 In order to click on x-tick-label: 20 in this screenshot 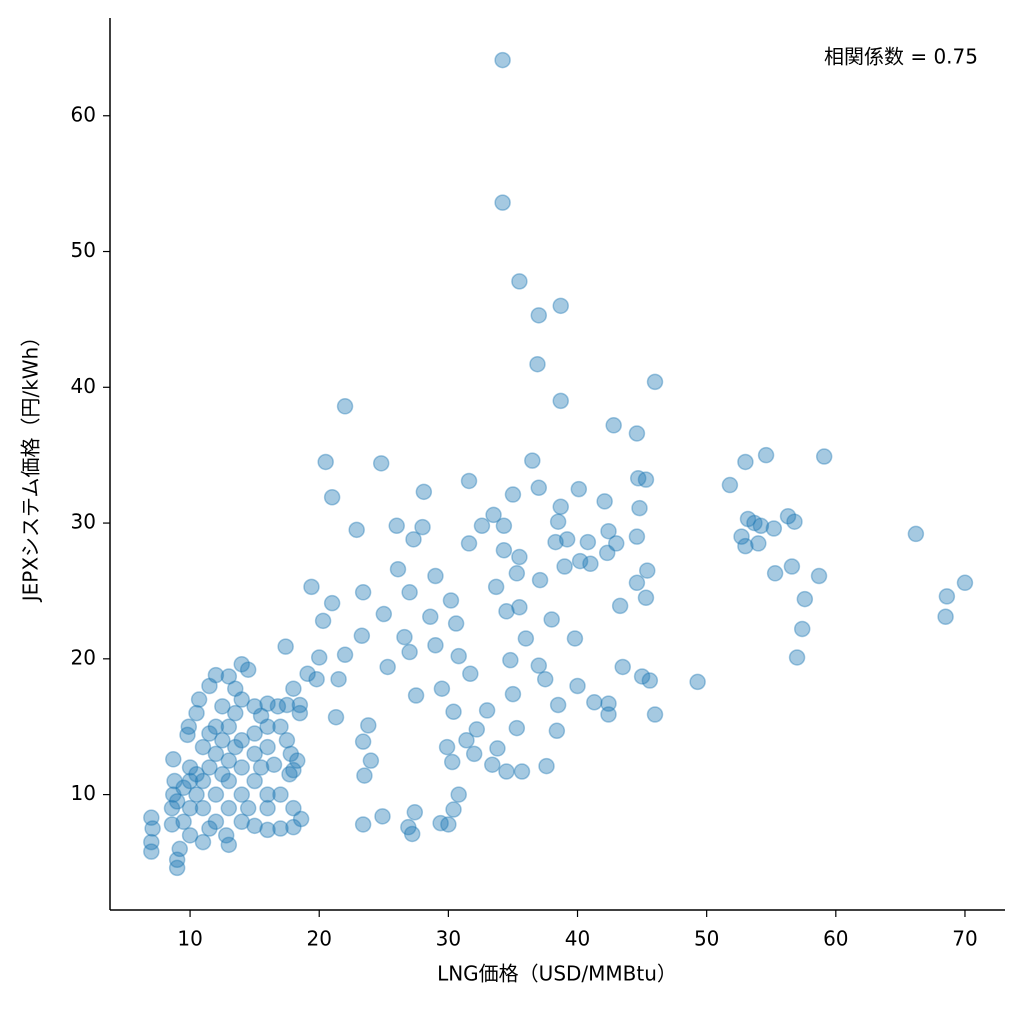, I will do `click(318, 939)`.